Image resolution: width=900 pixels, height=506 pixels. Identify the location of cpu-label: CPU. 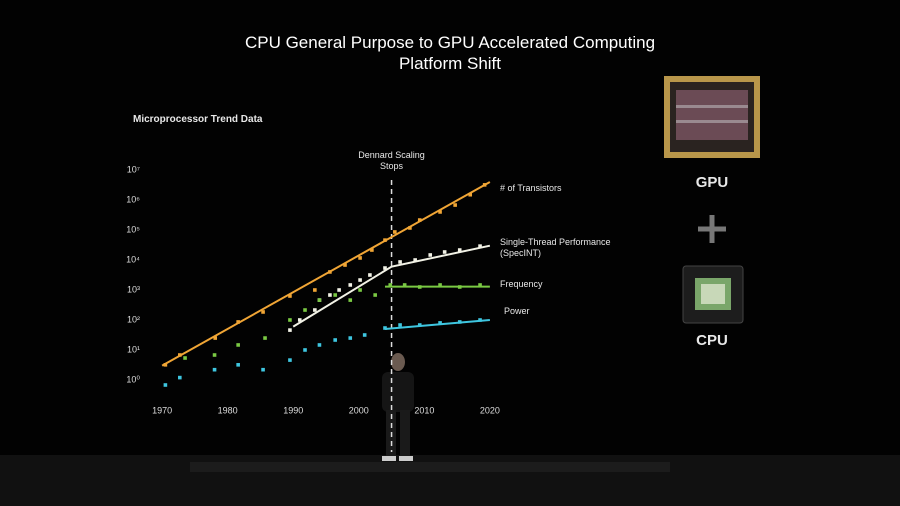
(712, 340).